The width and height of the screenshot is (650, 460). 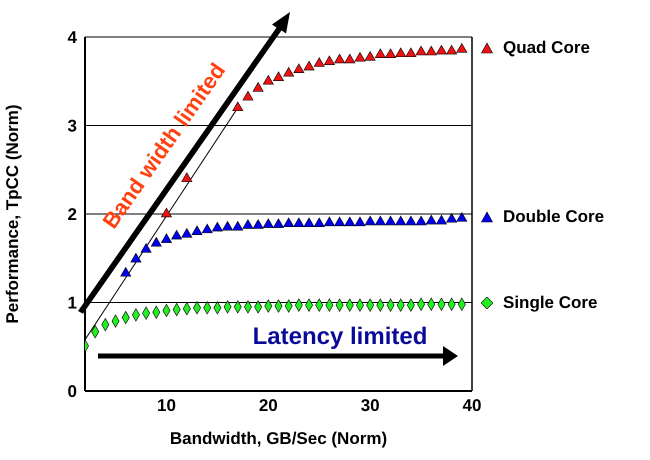 I want to click on legend-label: Single Core, so click(x=550, y=303).